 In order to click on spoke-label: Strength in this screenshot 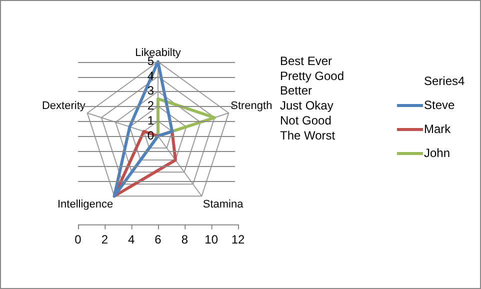, I will do `click(251, 106)`.